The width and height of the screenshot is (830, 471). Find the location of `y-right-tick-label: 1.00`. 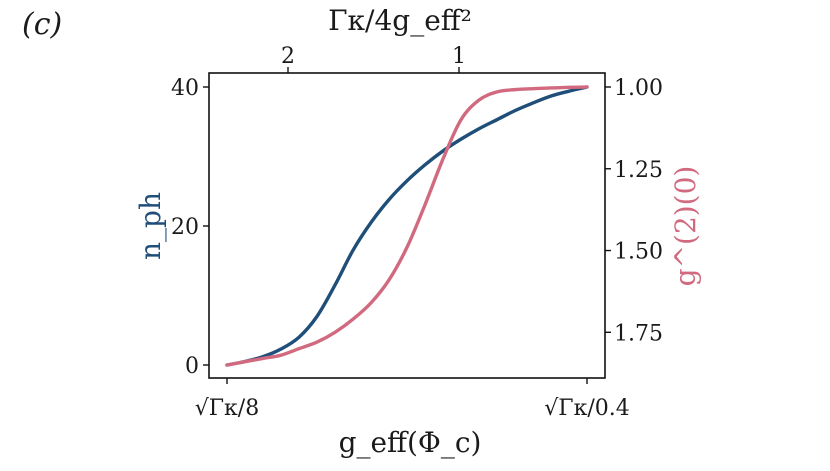

y-right-tick-label: 1.00 is located at coordinates (638, 88).